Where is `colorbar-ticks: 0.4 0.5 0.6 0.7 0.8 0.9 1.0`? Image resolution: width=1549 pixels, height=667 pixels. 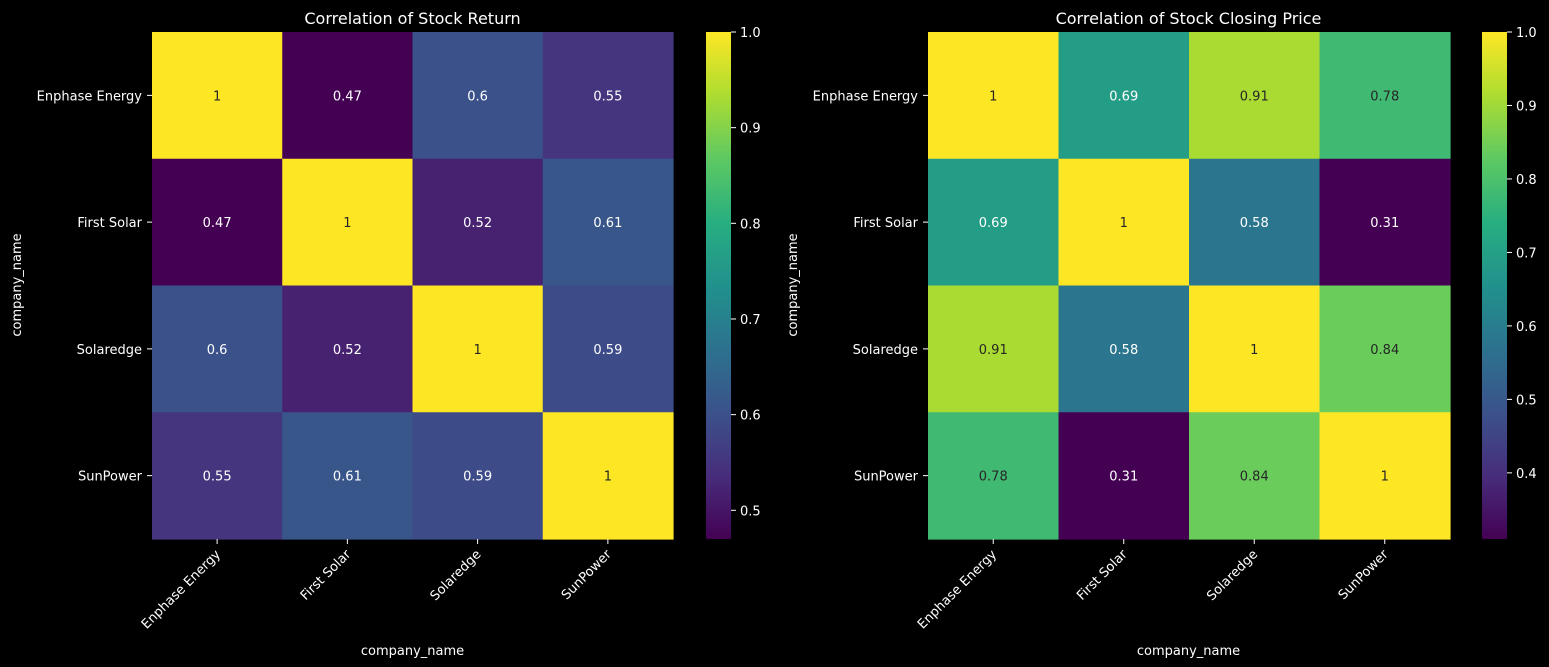 colorbar-ticks: 0.4 0.5 0.6 0.7 0.8 0.9 1.0 is located at coordinates (1522, 254).